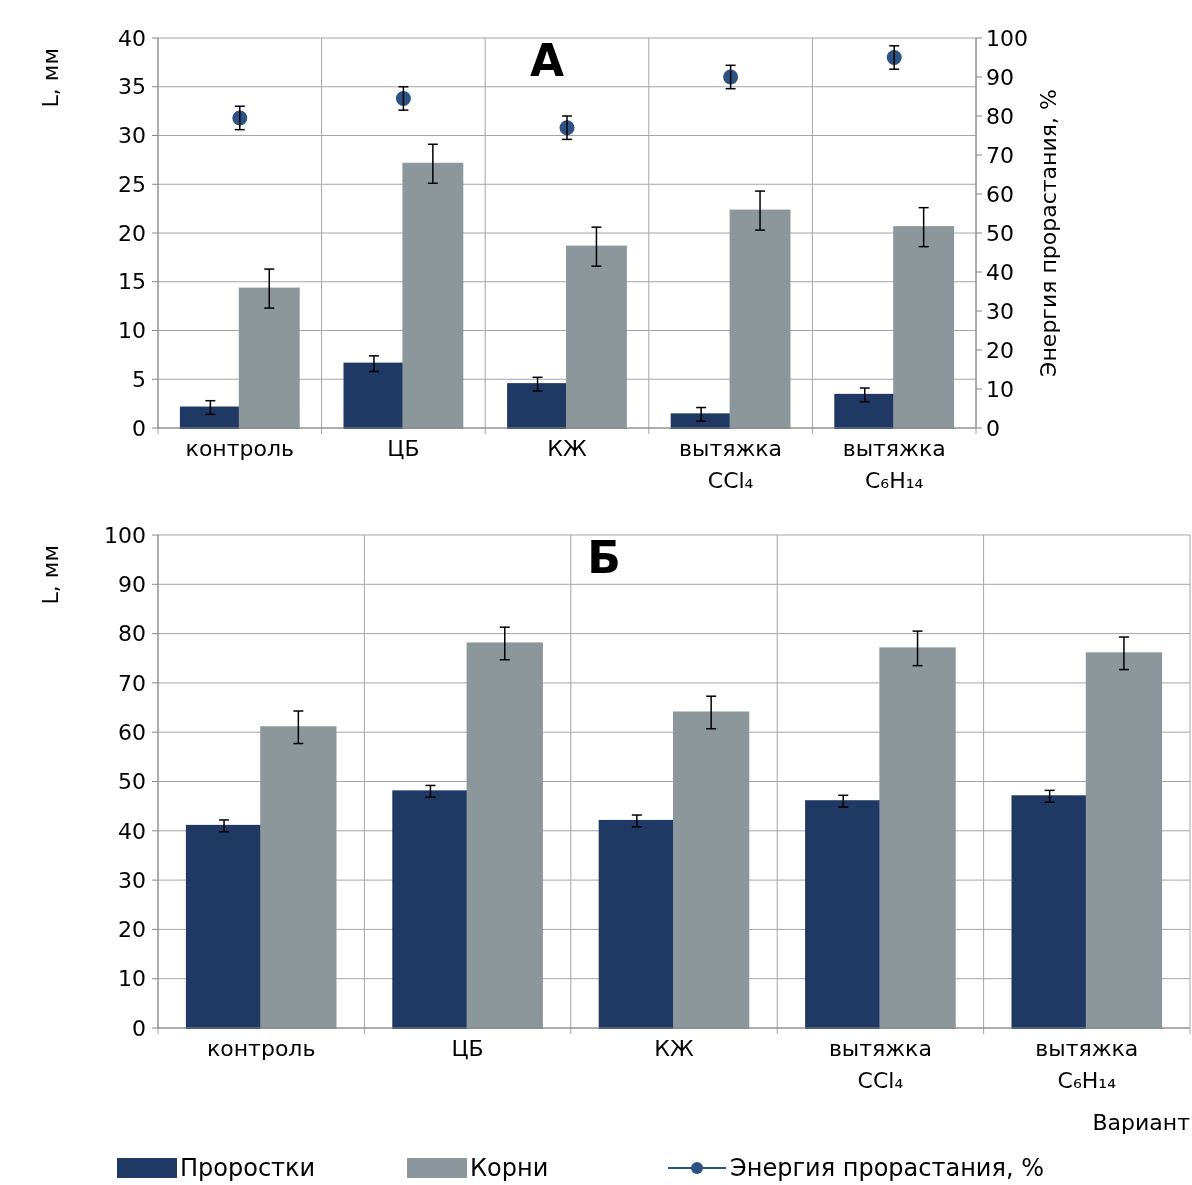 Image resolution: width=1192 pixels, height=1185 pixels. Describe the element at coordinates (132, 634) in the screenshot. I see `y-tick-label: 80` at that location.